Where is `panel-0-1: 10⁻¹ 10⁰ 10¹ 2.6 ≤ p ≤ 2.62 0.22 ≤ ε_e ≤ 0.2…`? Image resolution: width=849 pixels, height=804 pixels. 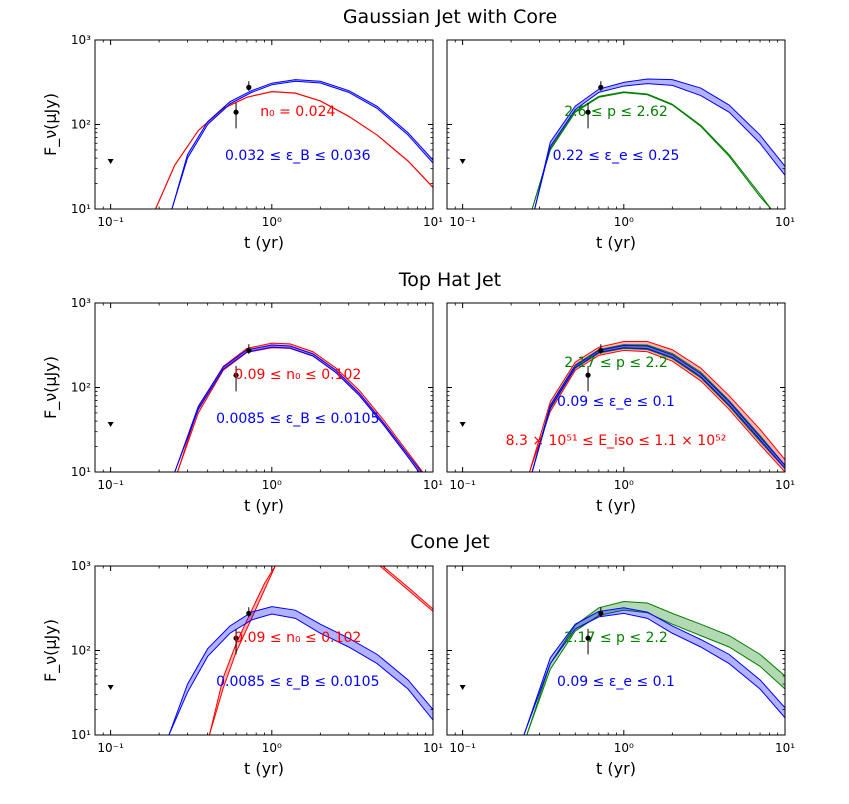
panel-0-1: 10⁻¹ 10⁰ 10¹ 2.6 ≤ p ≤ 2.62 0.22 ≤ ε_e ≤ 0.2… is located at coordinates (620, 145).